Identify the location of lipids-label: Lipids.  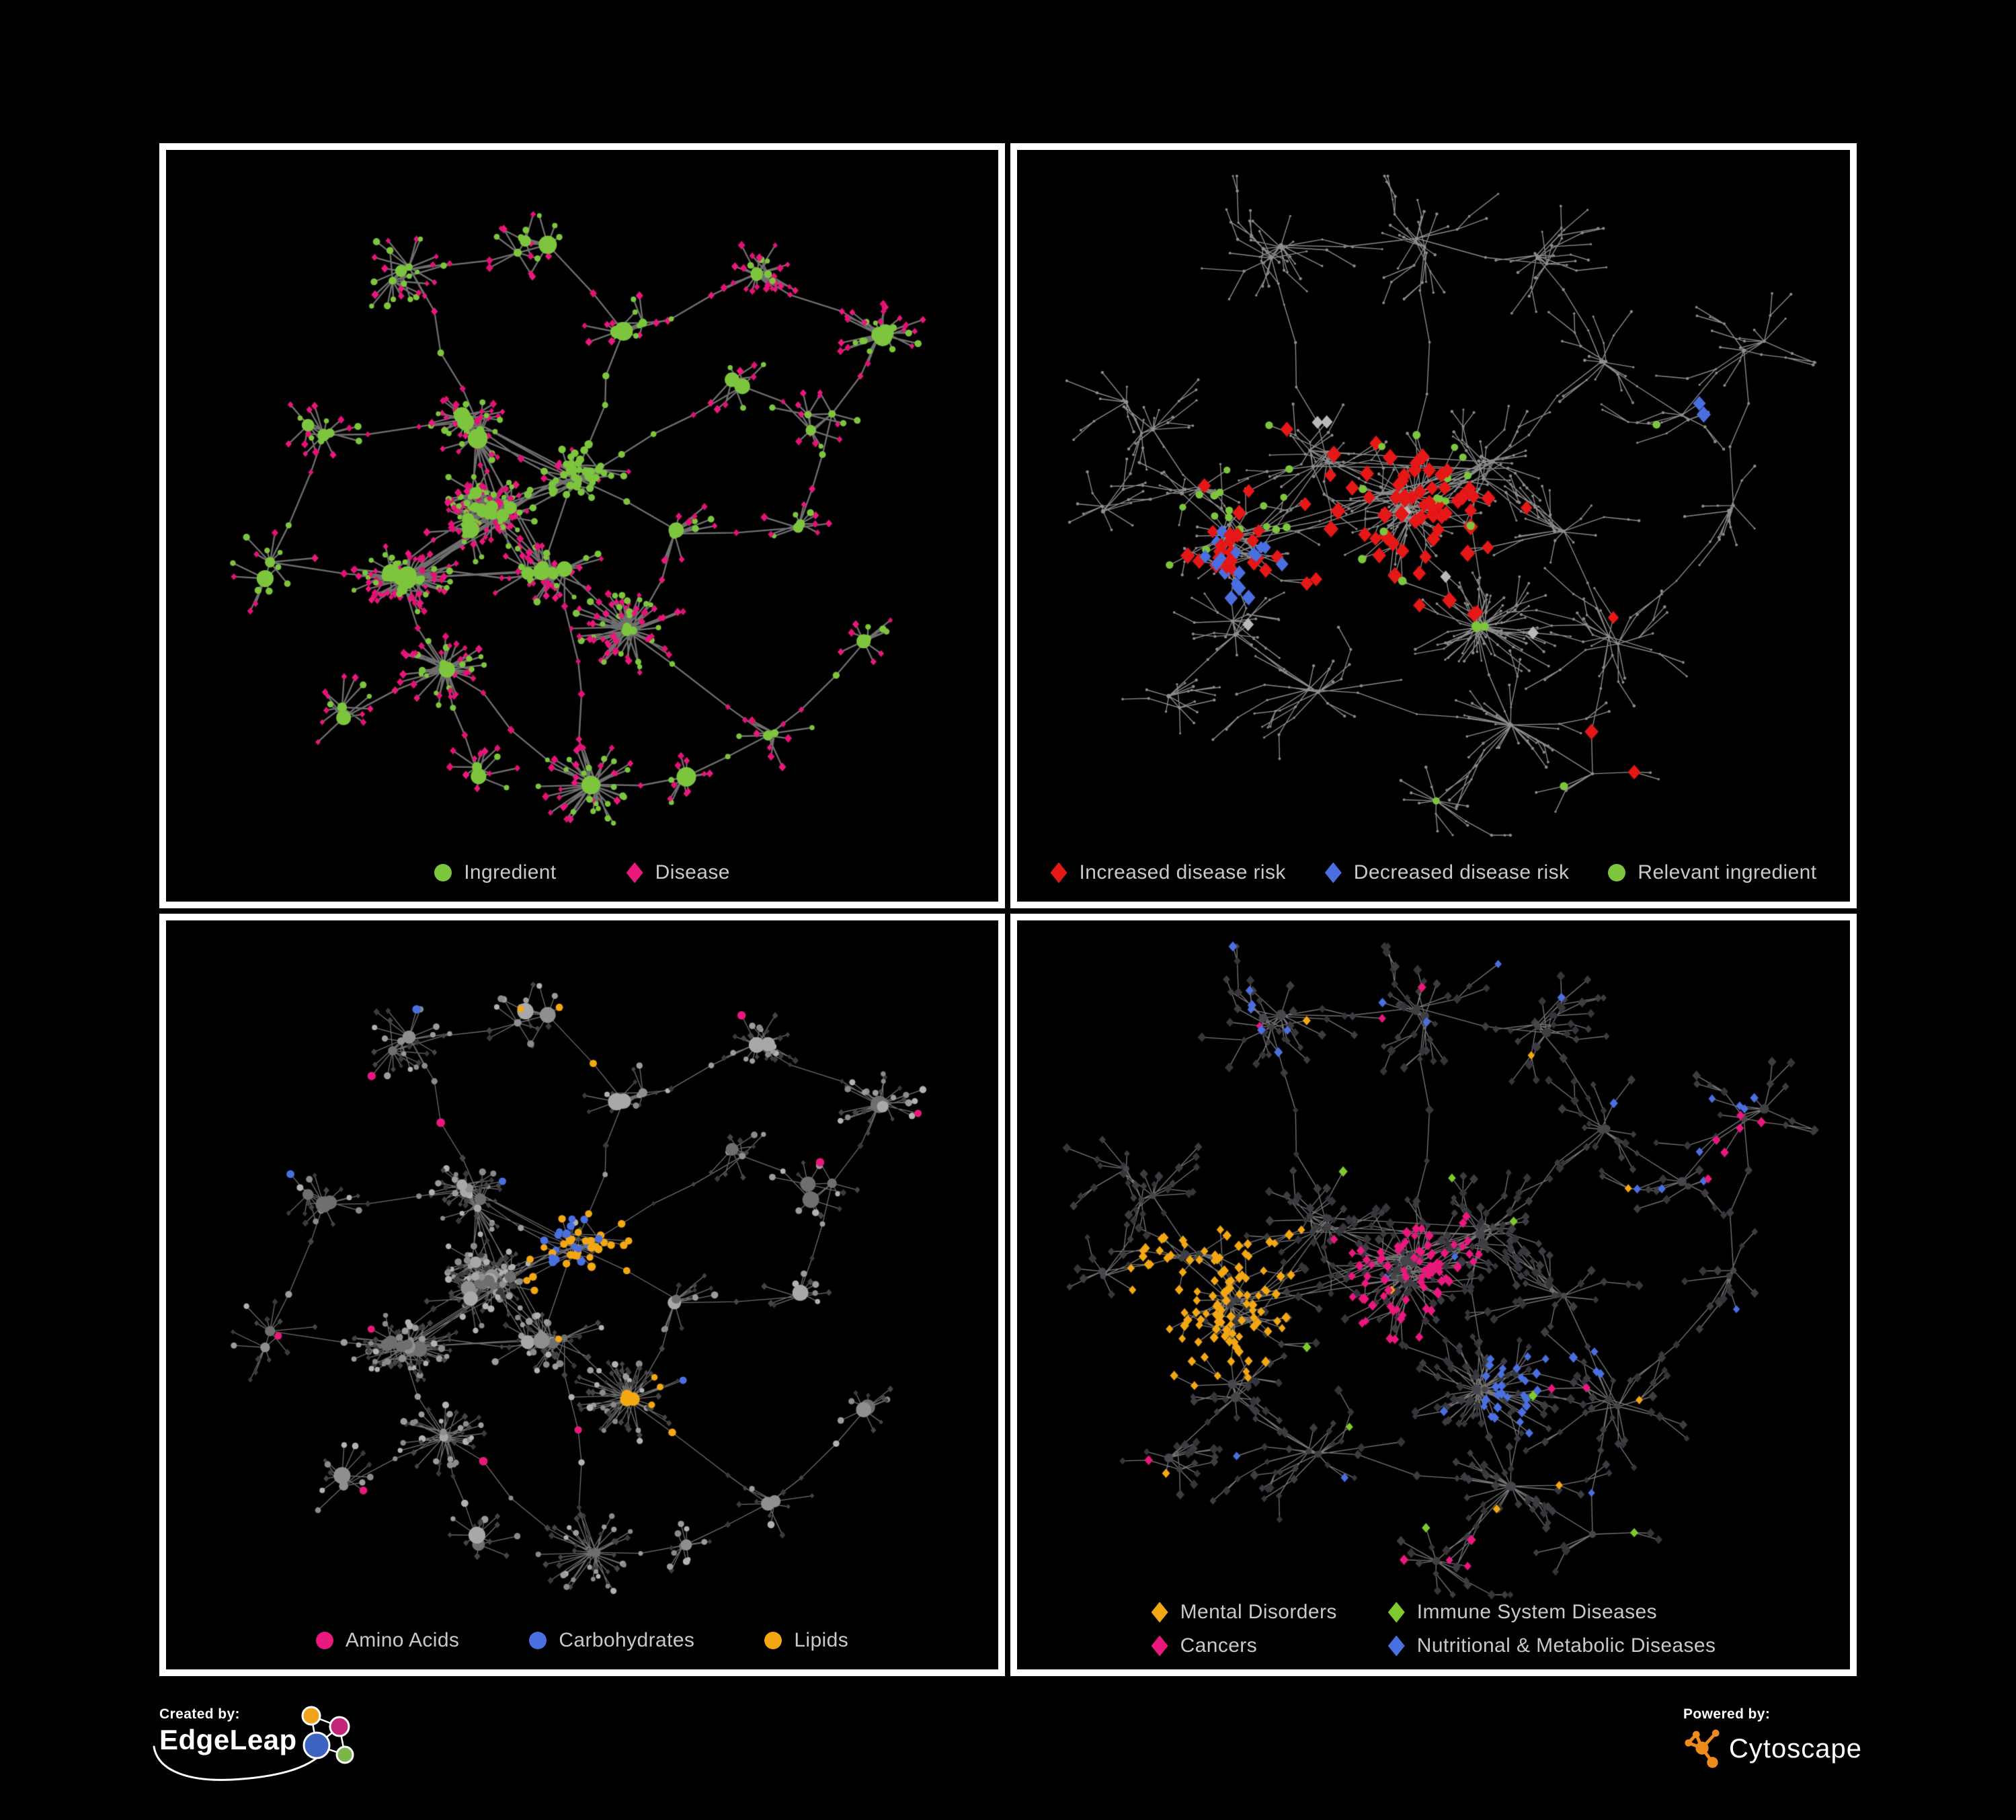
(821, 1640).